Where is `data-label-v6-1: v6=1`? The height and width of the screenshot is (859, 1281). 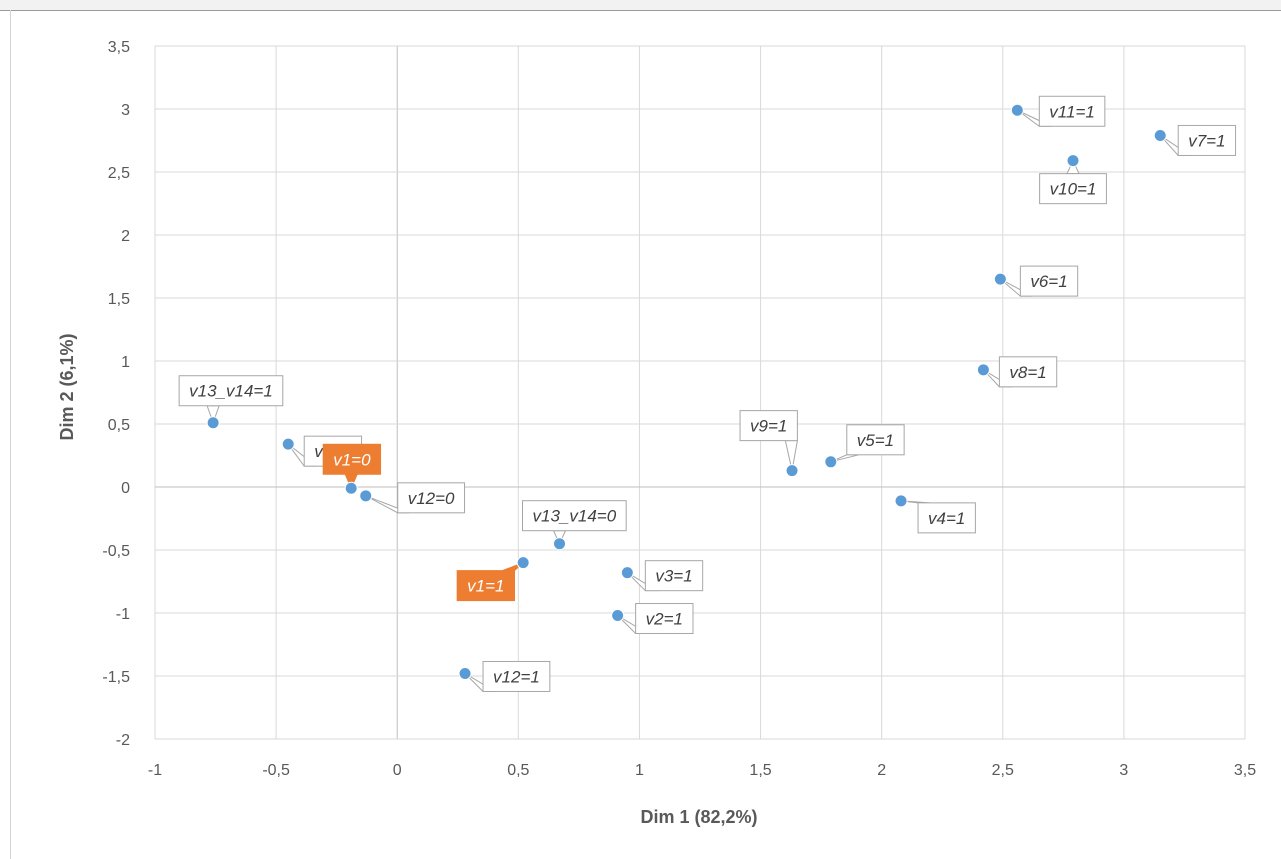
data-label-v6-1: v6=1 is located at coordinates (1039, 281).